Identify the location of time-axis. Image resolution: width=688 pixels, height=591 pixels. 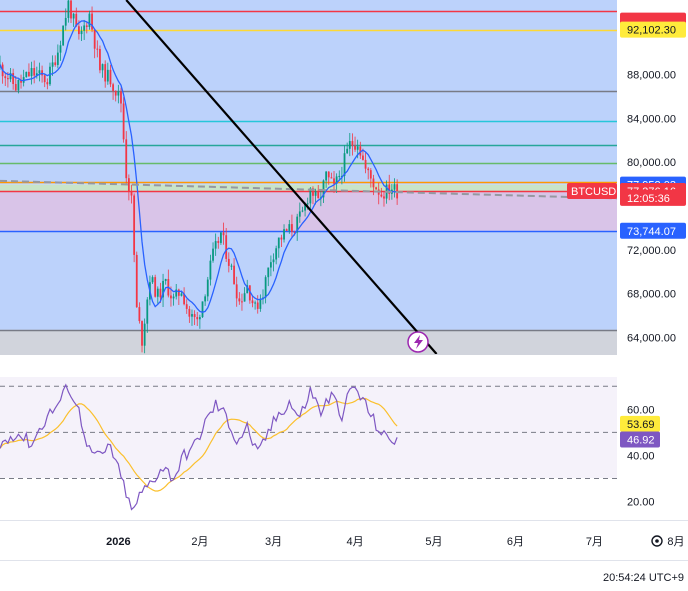
(344, 540).